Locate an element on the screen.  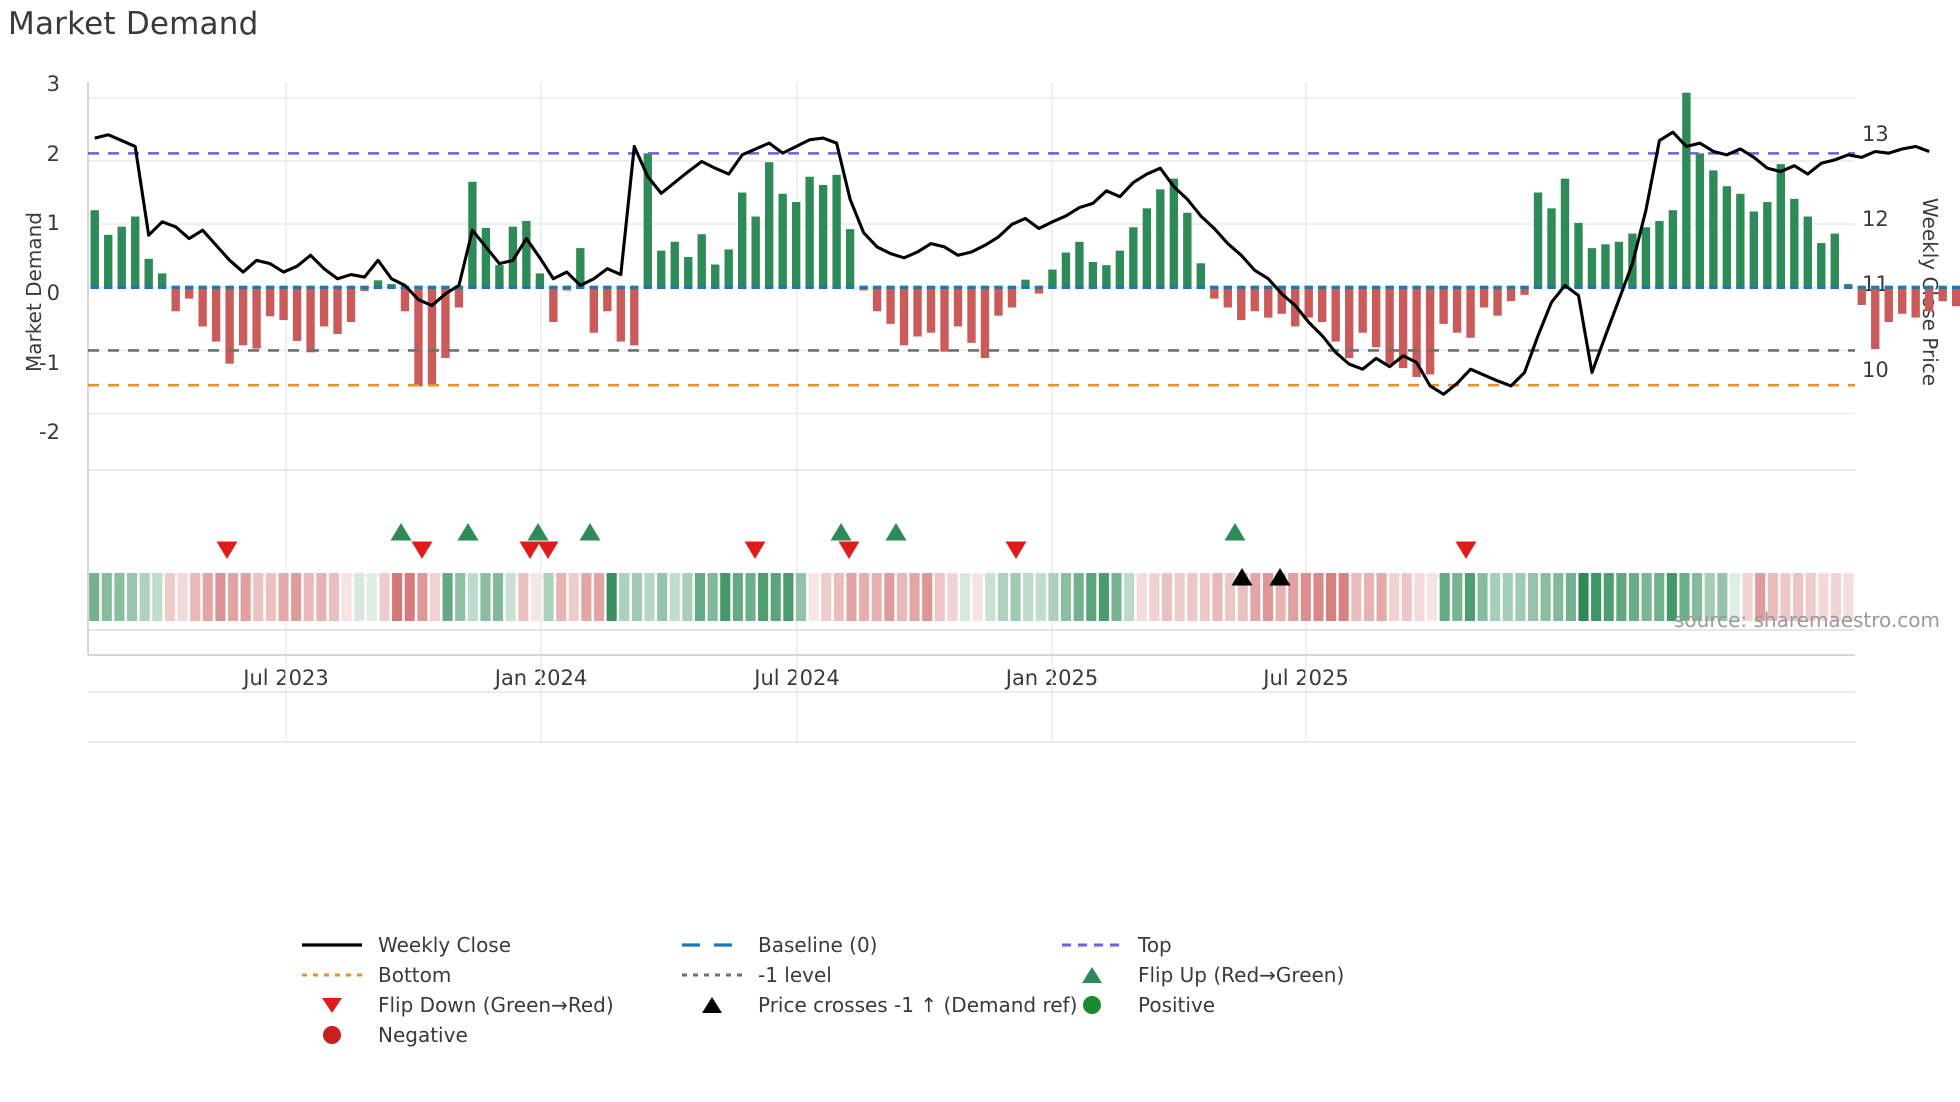
legend-item: Top is located at coordinates (1250, 945).